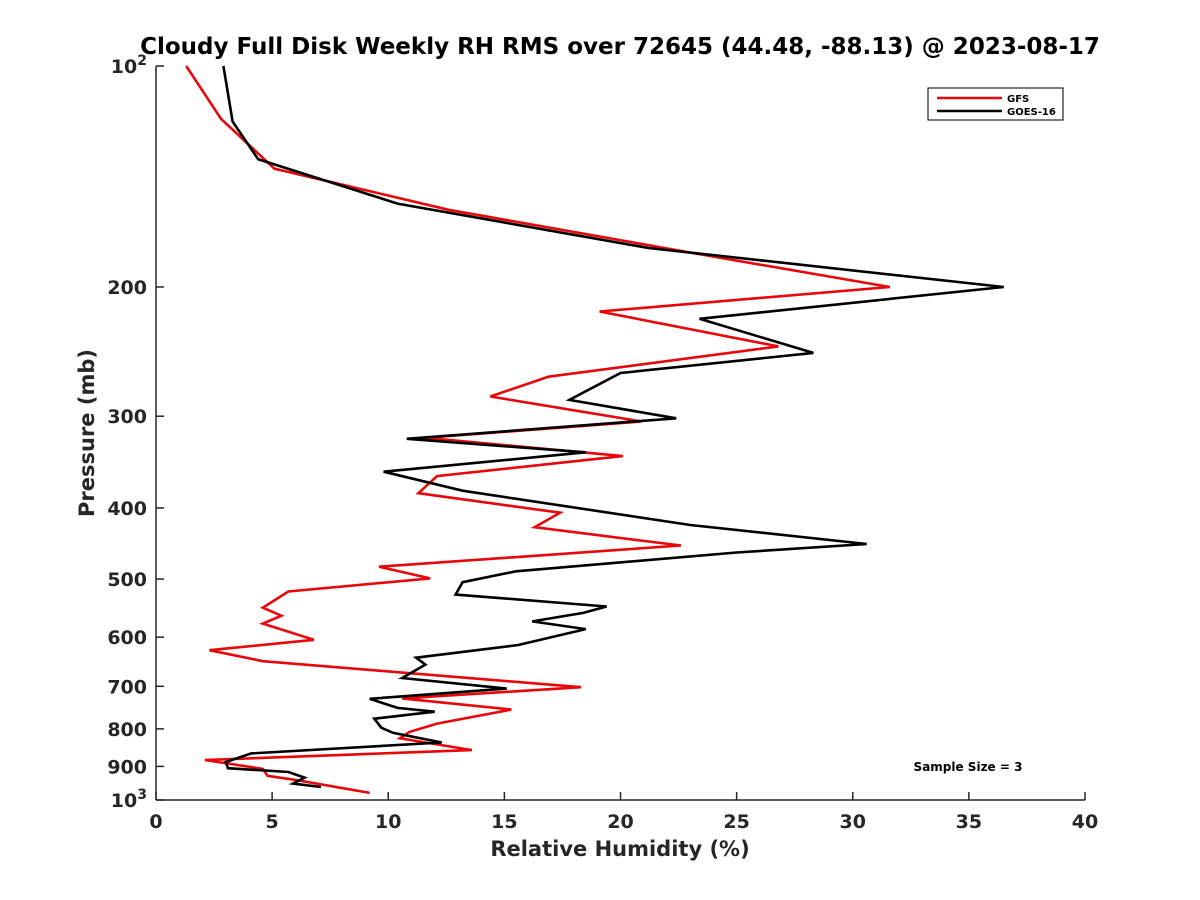 This screenshot has height=900, width=1200. Describe the element at coordinates (1031, 112) in the screenshot. I see `legend-label: GOES-16` at that location.